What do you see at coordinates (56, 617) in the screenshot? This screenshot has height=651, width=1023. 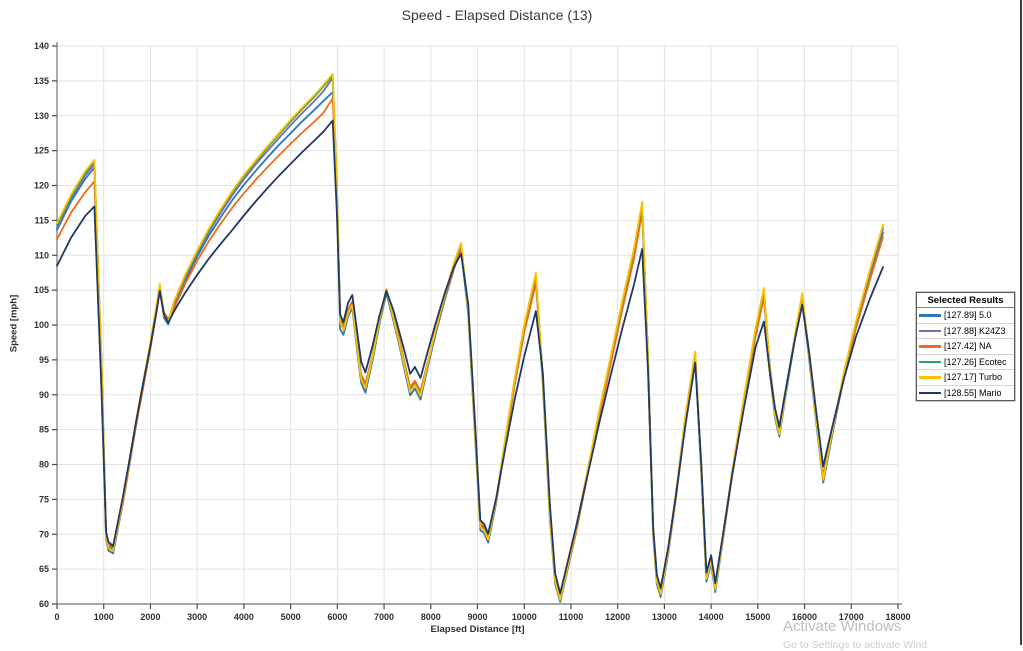 I see `x-tick-label: 0` at bounding box center [56, 617].